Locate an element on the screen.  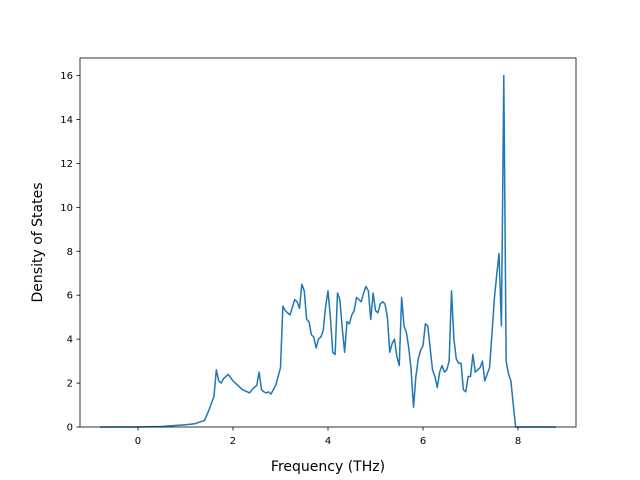
y-tick-label: 0 is located at coordinates (70, 428).